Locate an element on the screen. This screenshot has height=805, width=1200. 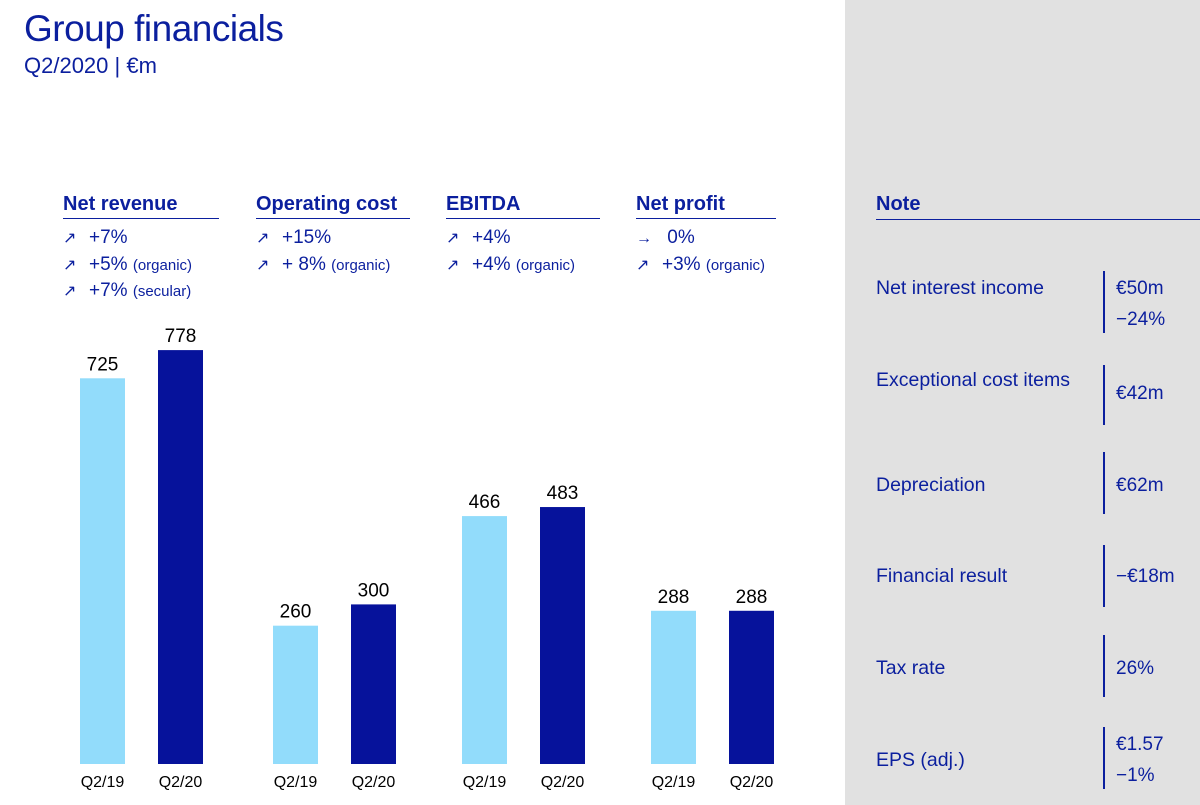
note-value: €42m is located at coordinates (1140, 393).